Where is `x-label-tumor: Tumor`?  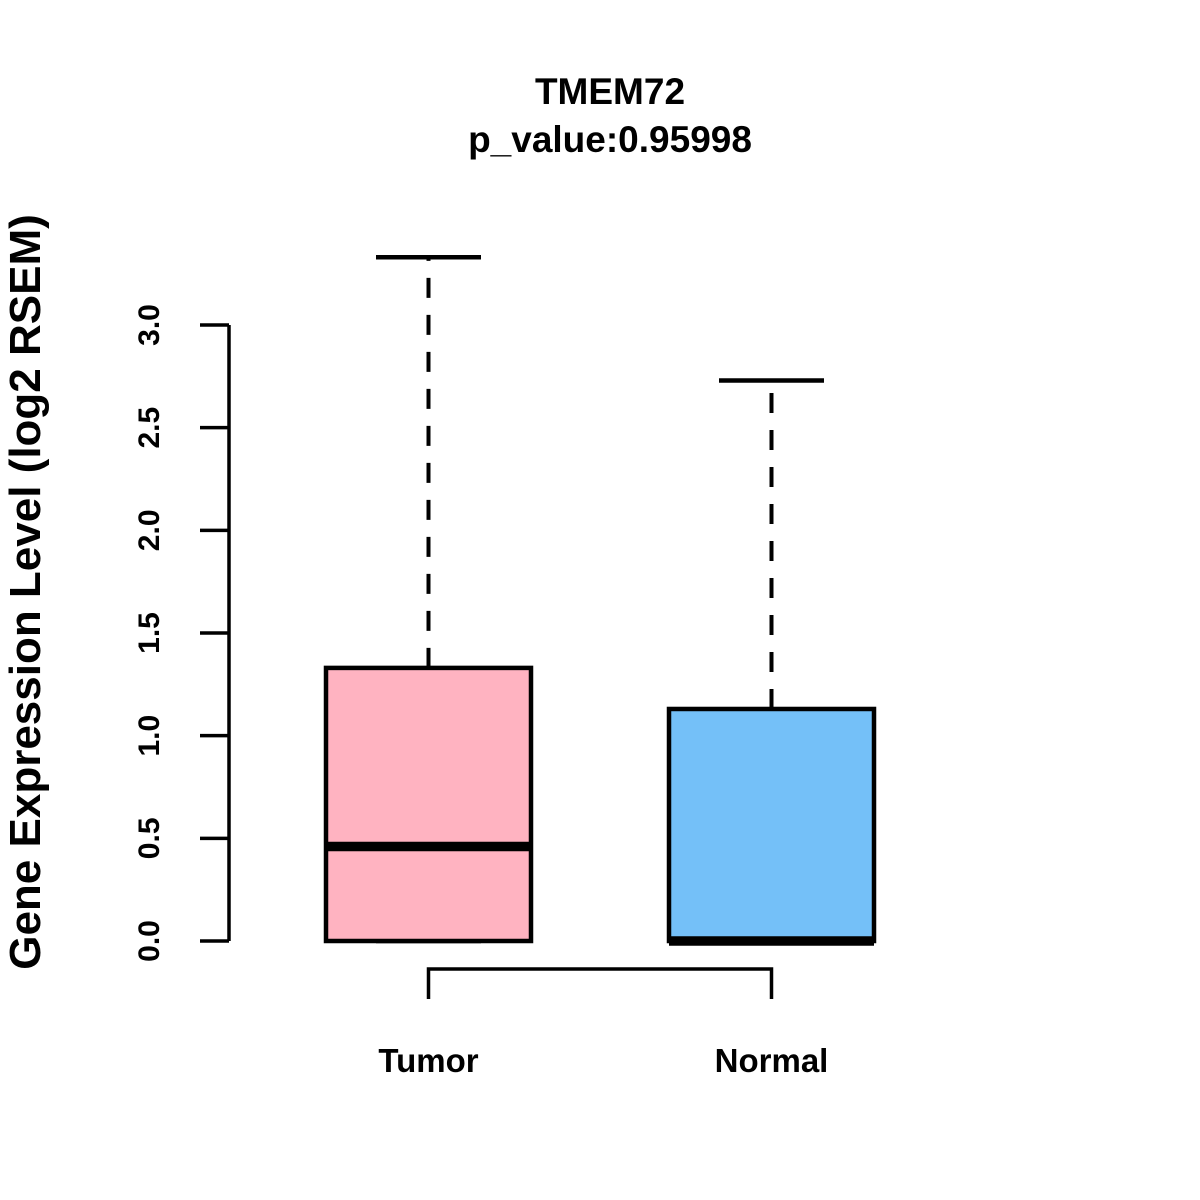 x-label-tumor: Tumor is located at coordinates (428, 1060).